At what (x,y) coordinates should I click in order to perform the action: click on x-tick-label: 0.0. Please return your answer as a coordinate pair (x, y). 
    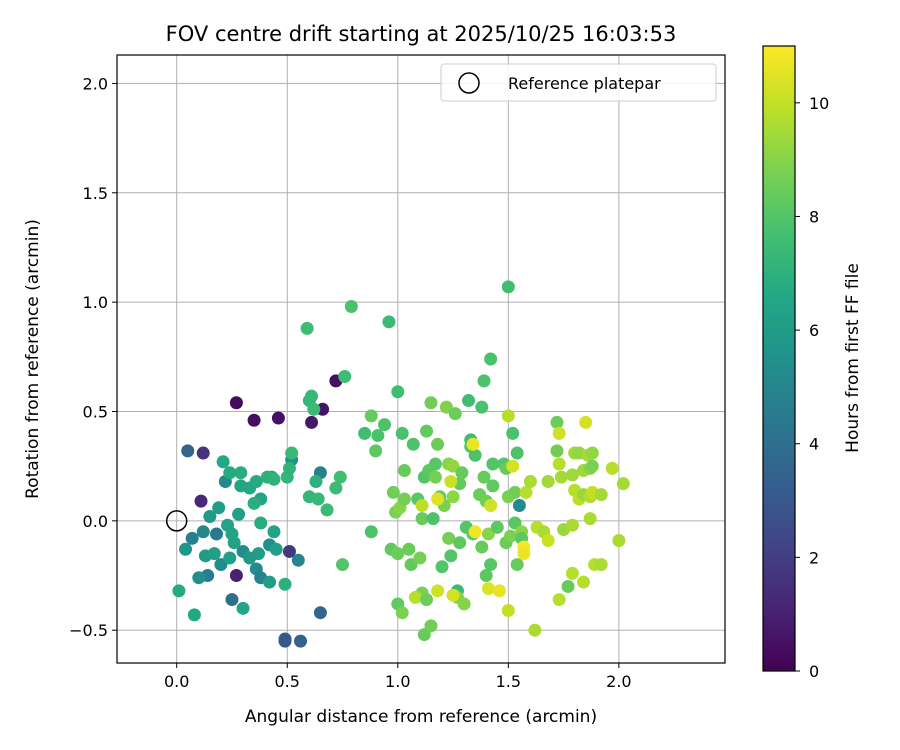
    Looking at the image, I should click on (176, 681).